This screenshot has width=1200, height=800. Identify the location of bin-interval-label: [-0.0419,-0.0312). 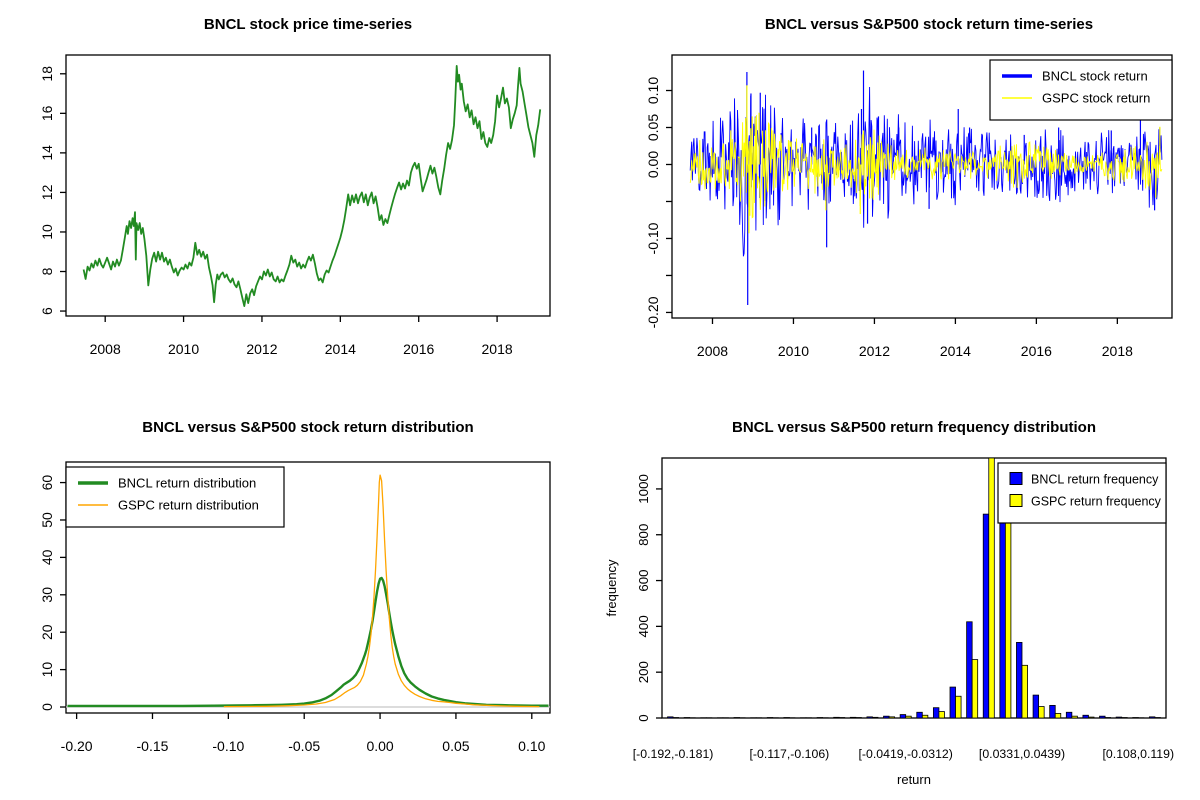
(906, 754).